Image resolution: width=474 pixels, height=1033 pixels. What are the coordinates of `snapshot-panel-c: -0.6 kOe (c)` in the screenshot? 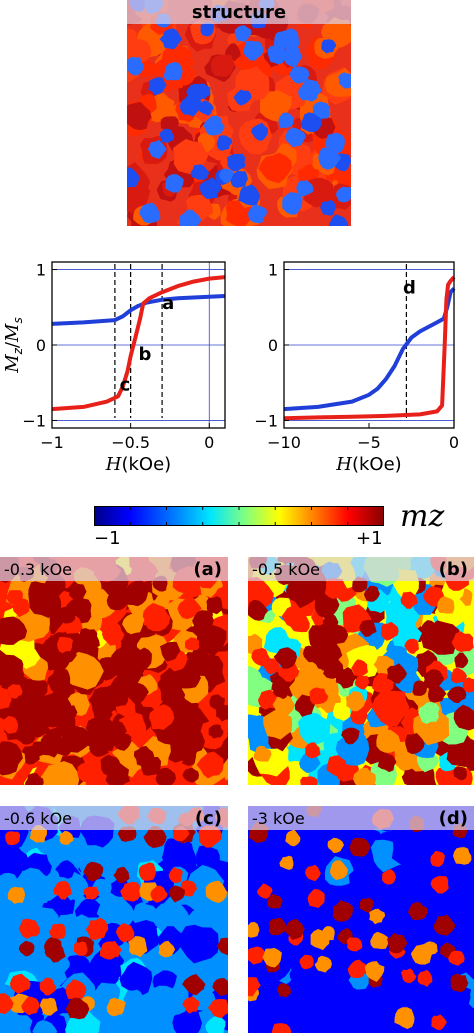 It's located at (114, 919).